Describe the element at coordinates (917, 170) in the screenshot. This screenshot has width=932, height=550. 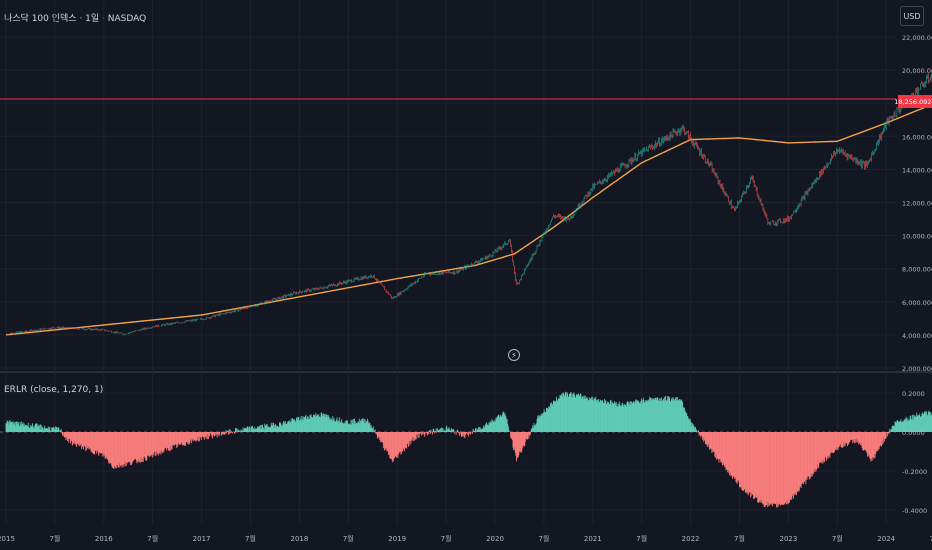
I see `y-tick-label: 14,000.0000` at that location.